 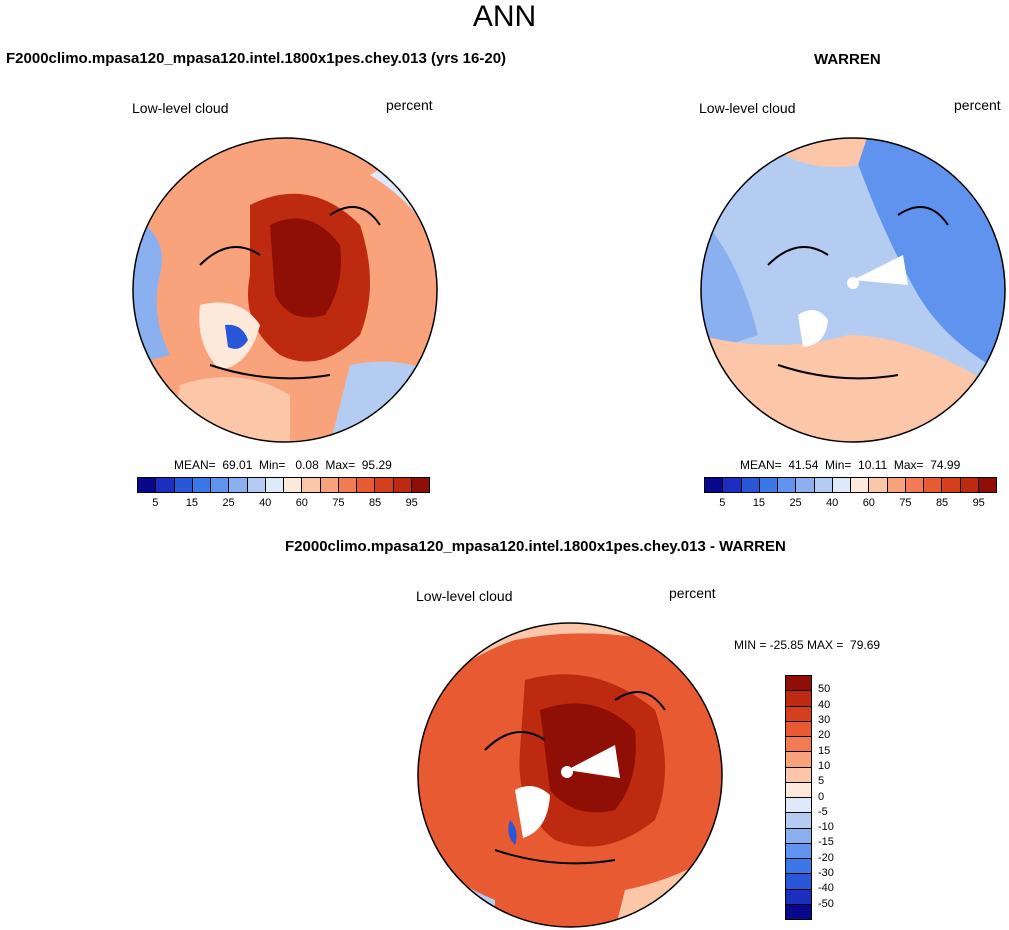 I want to click on panel2-colorbar-tick-label: 75, so click(x=905, y=503).